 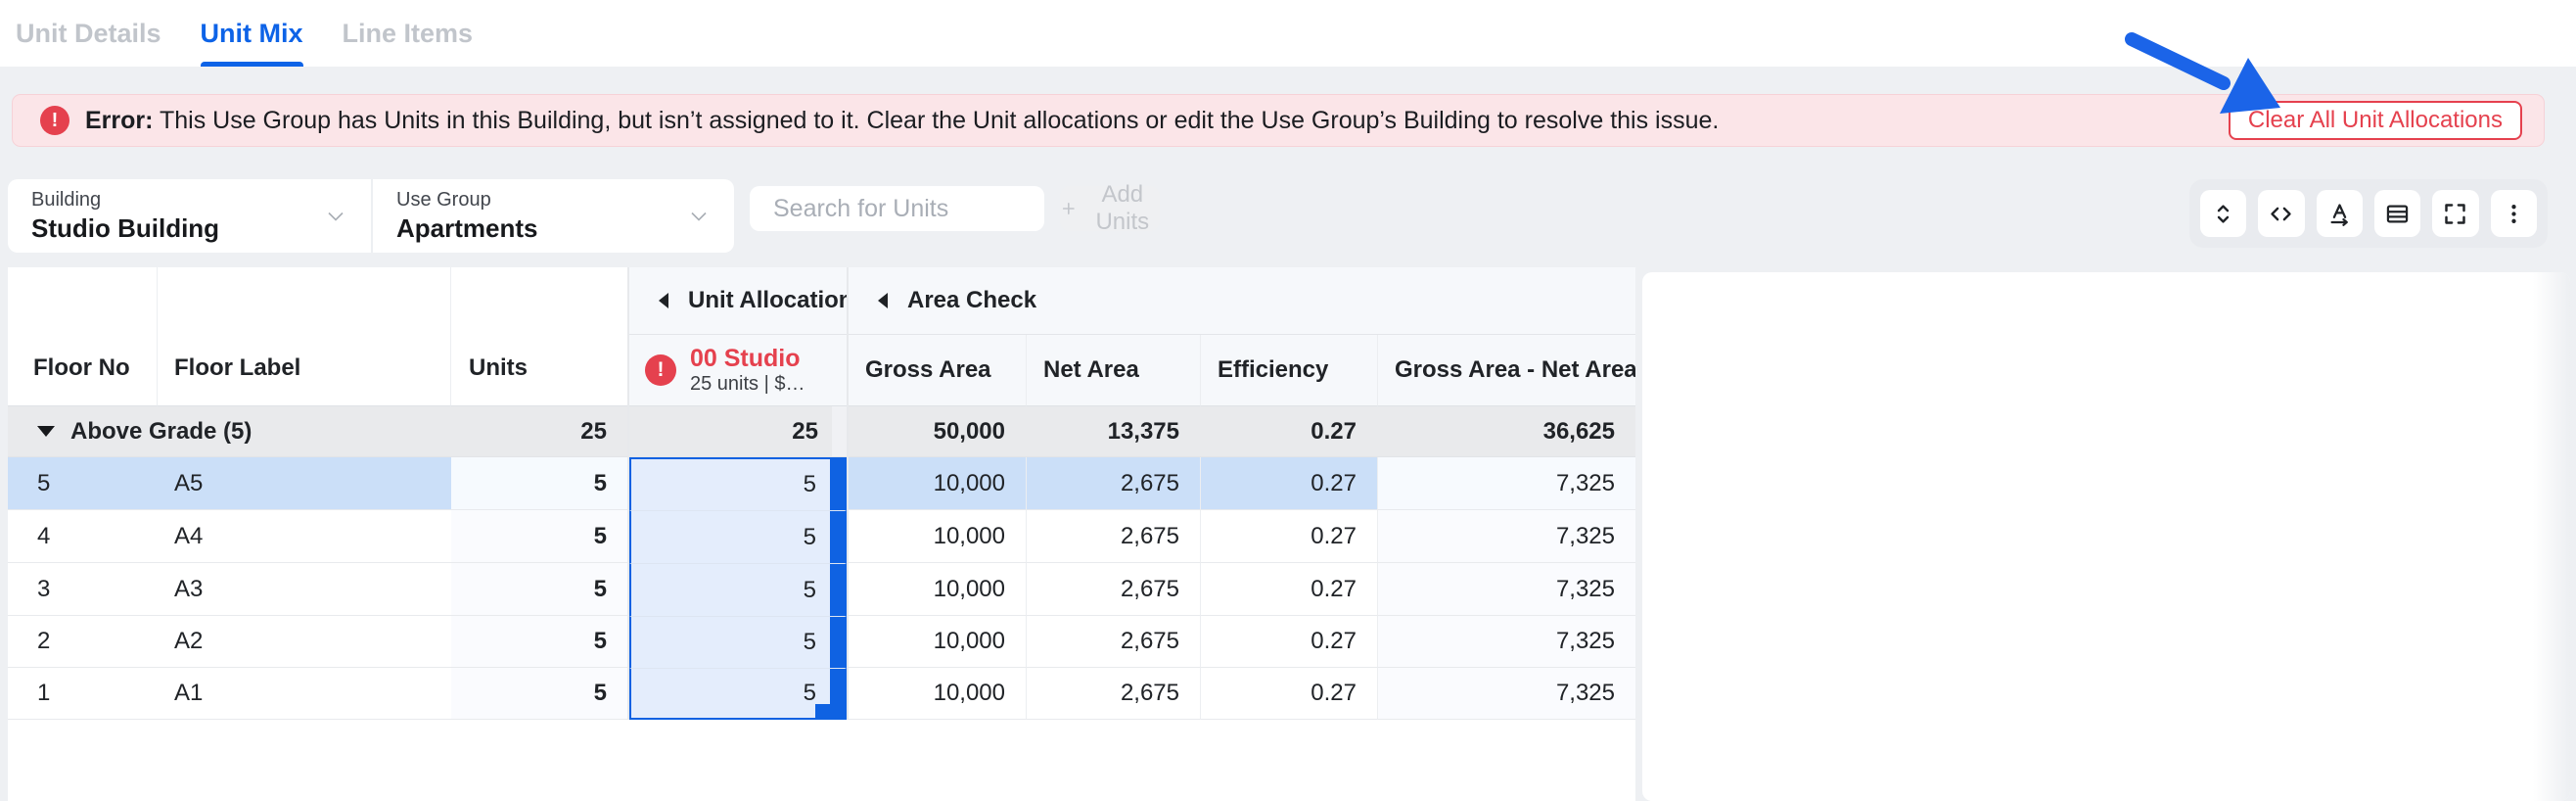 What do you see at coordinates (931, 208) in the screenshot?
I see `search-input` at bounding box center [931, 208].